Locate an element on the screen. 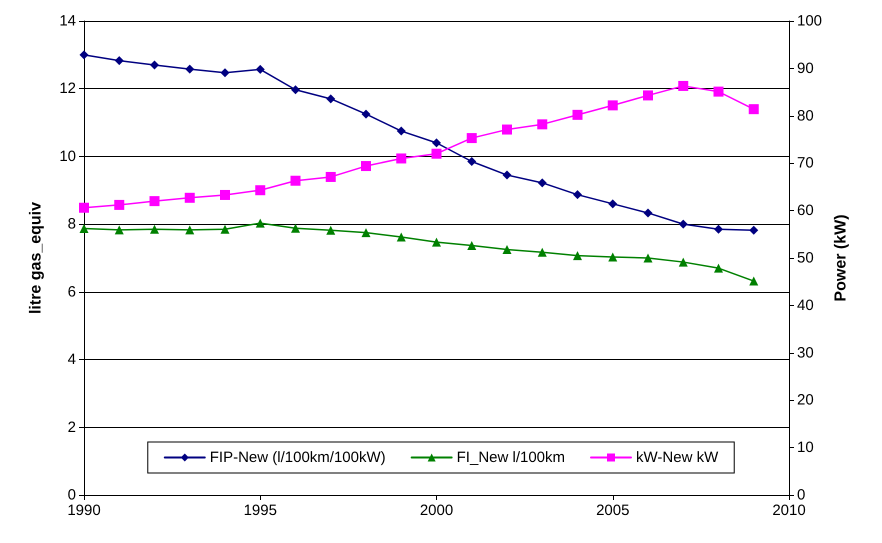 Image resolution: width=882 pixels, height=543 pixels. x-tick-label: 1990 is located at coordinates (84, 510).